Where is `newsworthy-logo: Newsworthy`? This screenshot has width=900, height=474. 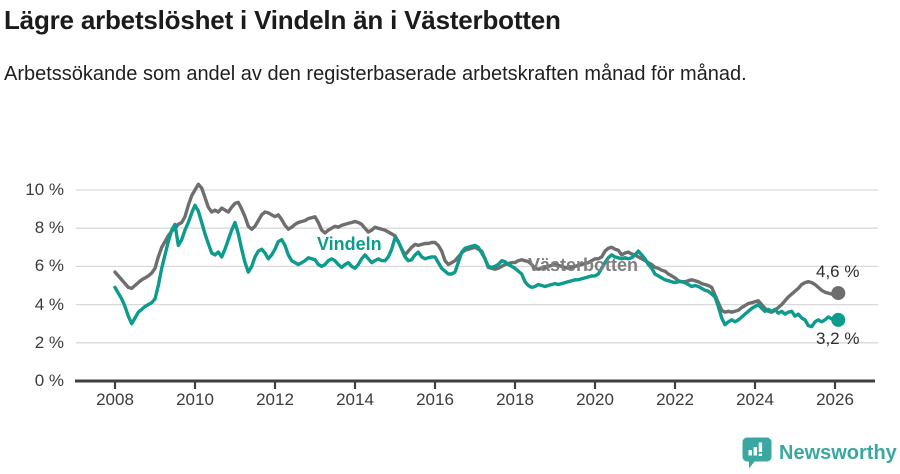
newsworthy-logo: Newsworthy is located at coordinates (819, 453).